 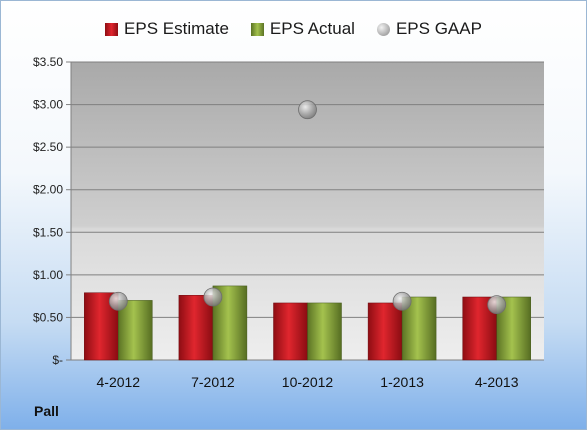 I want to click on legend-swatch-gaap, so click(x=383, y=29).